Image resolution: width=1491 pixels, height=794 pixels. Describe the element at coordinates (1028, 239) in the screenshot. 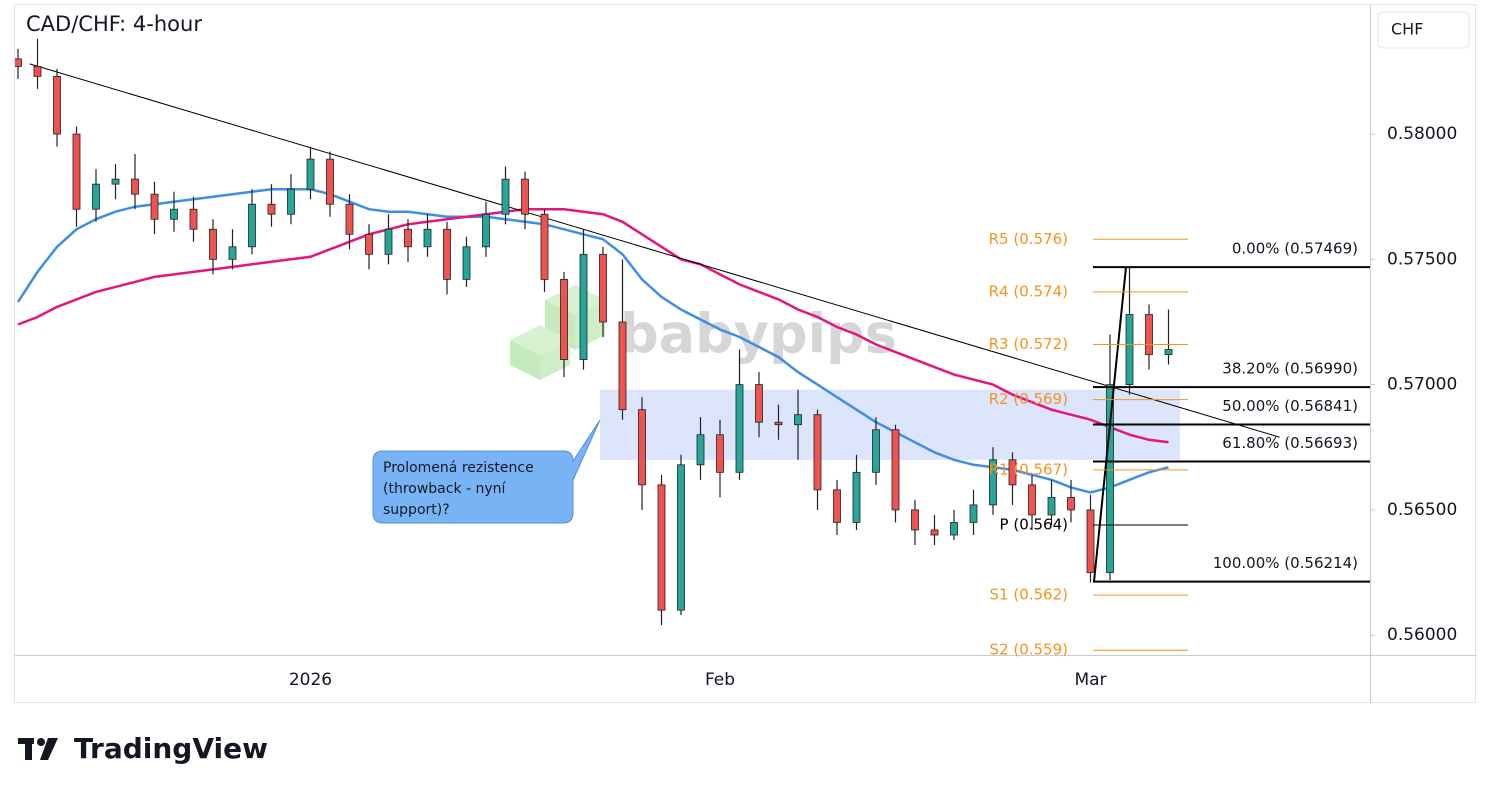

I see `pivot-label: R5 (0.576)` at that location.